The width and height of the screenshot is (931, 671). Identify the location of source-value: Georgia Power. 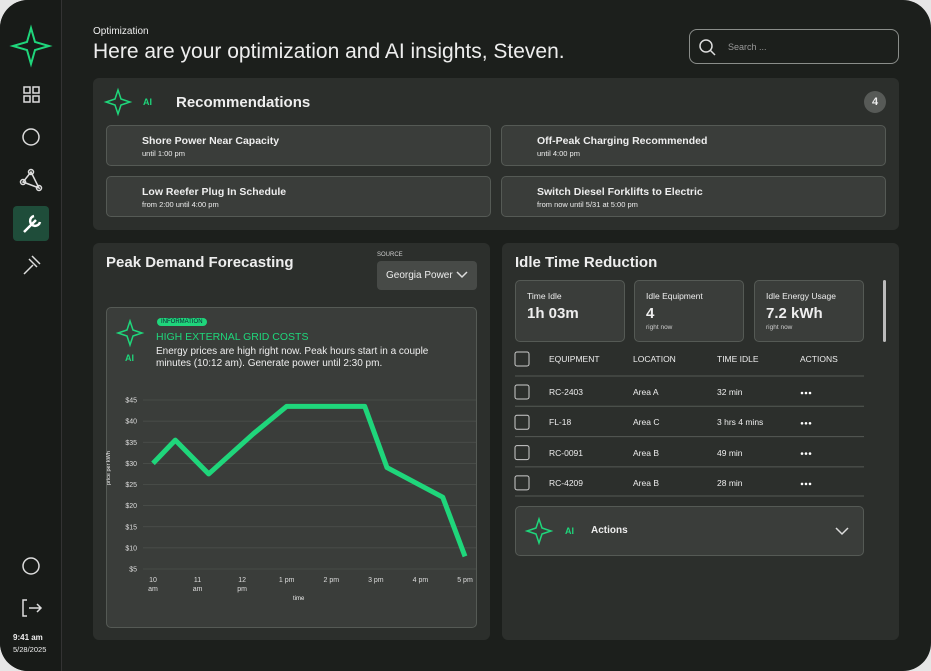
(419, 275).